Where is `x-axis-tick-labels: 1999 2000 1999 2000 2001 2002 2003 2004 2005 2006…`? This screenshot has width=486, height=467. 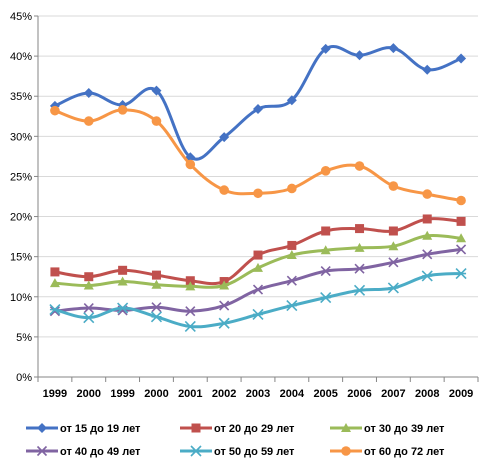
x-axis-tick-labels: 1999 2000 1999 2000 2001 2002 2003 2004 2005 2006… is located at coordinates (258, 394).